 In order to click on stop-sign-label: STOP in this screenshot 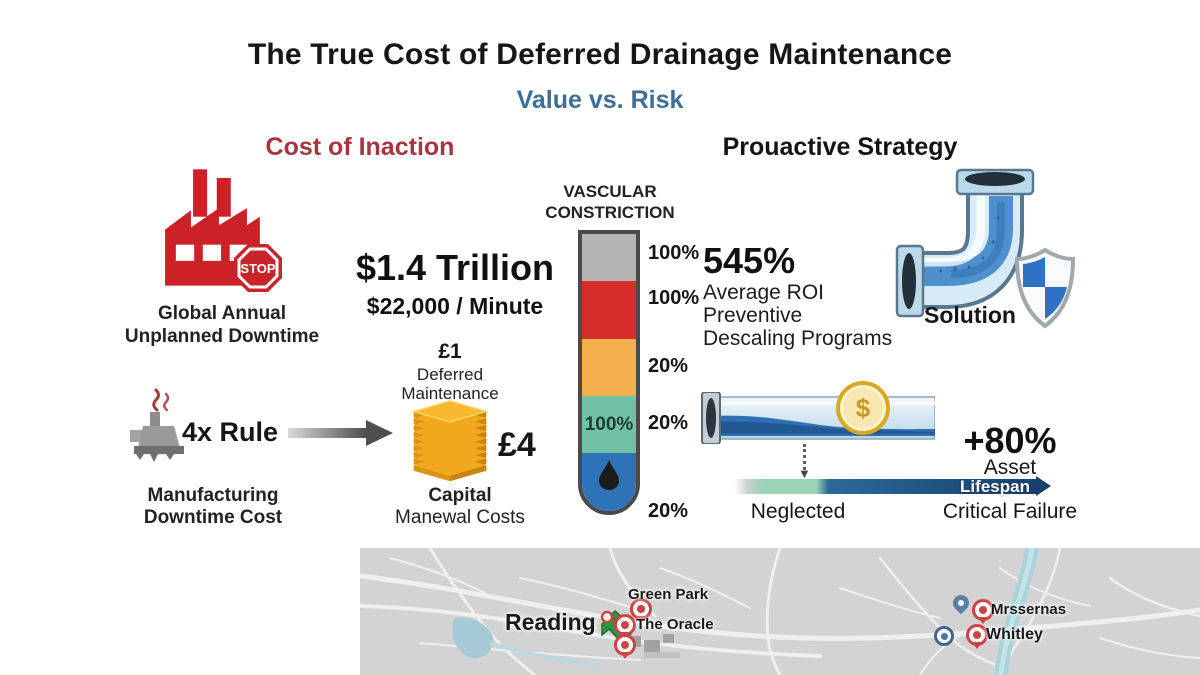, I will do `click(257, 268)`.